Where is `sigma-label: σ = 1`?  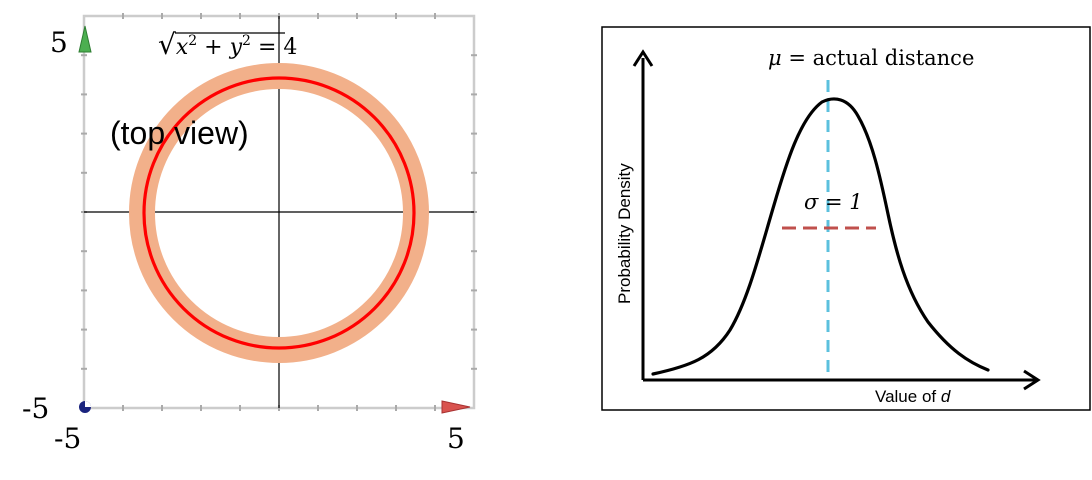 sigma-label: σ = 1 is located at coordinates (833, 202).